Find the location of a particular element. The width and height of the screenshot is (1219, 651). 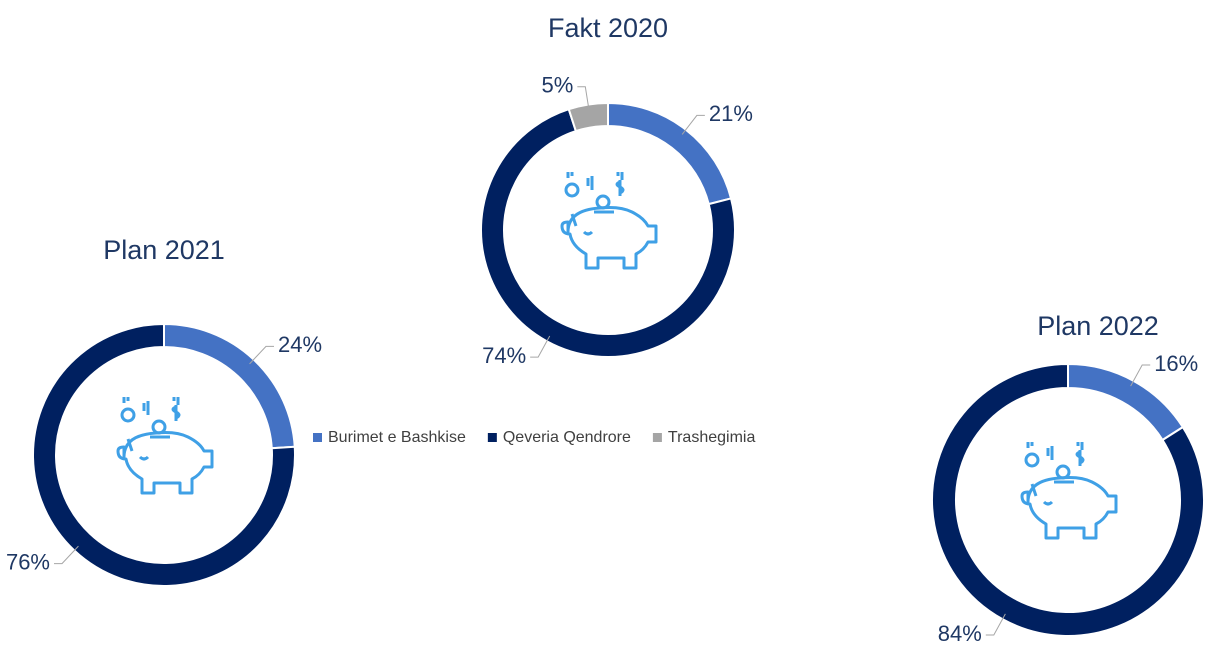

donut-slice: Trashegimia is located at coordinates (588, 117).